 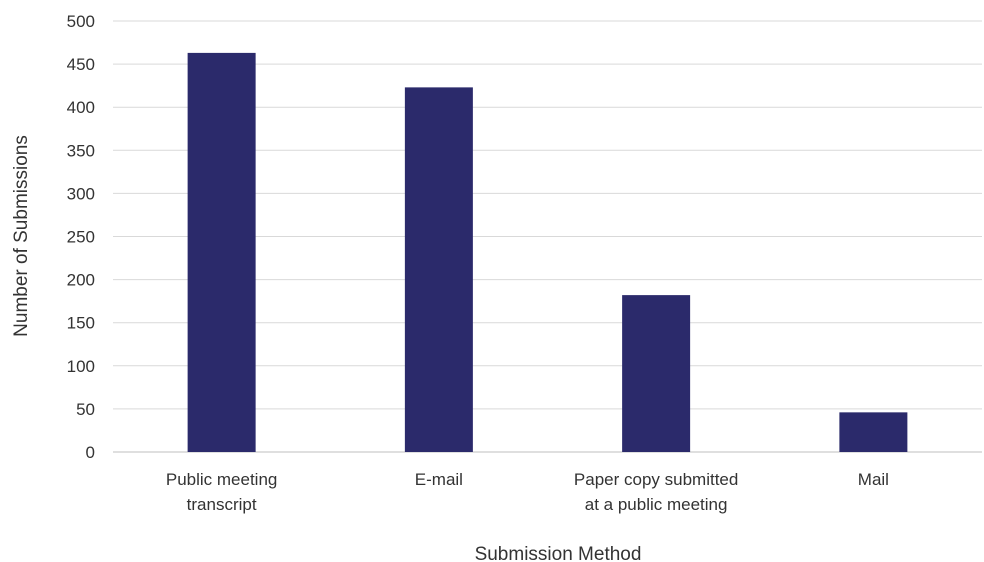 What do you see at coordinates (81, 64) in the screenshot?
I see `y-tick-label: 450` at bounding box center [81, 64].